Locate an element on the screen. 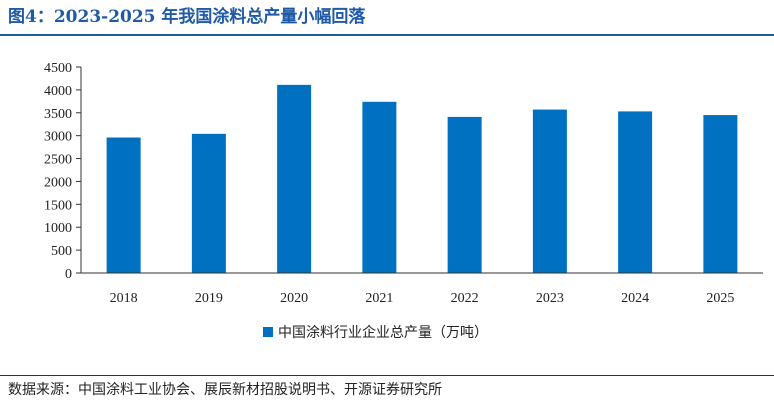  x-tick-label: 2021 is located at coordinates (379, 298).